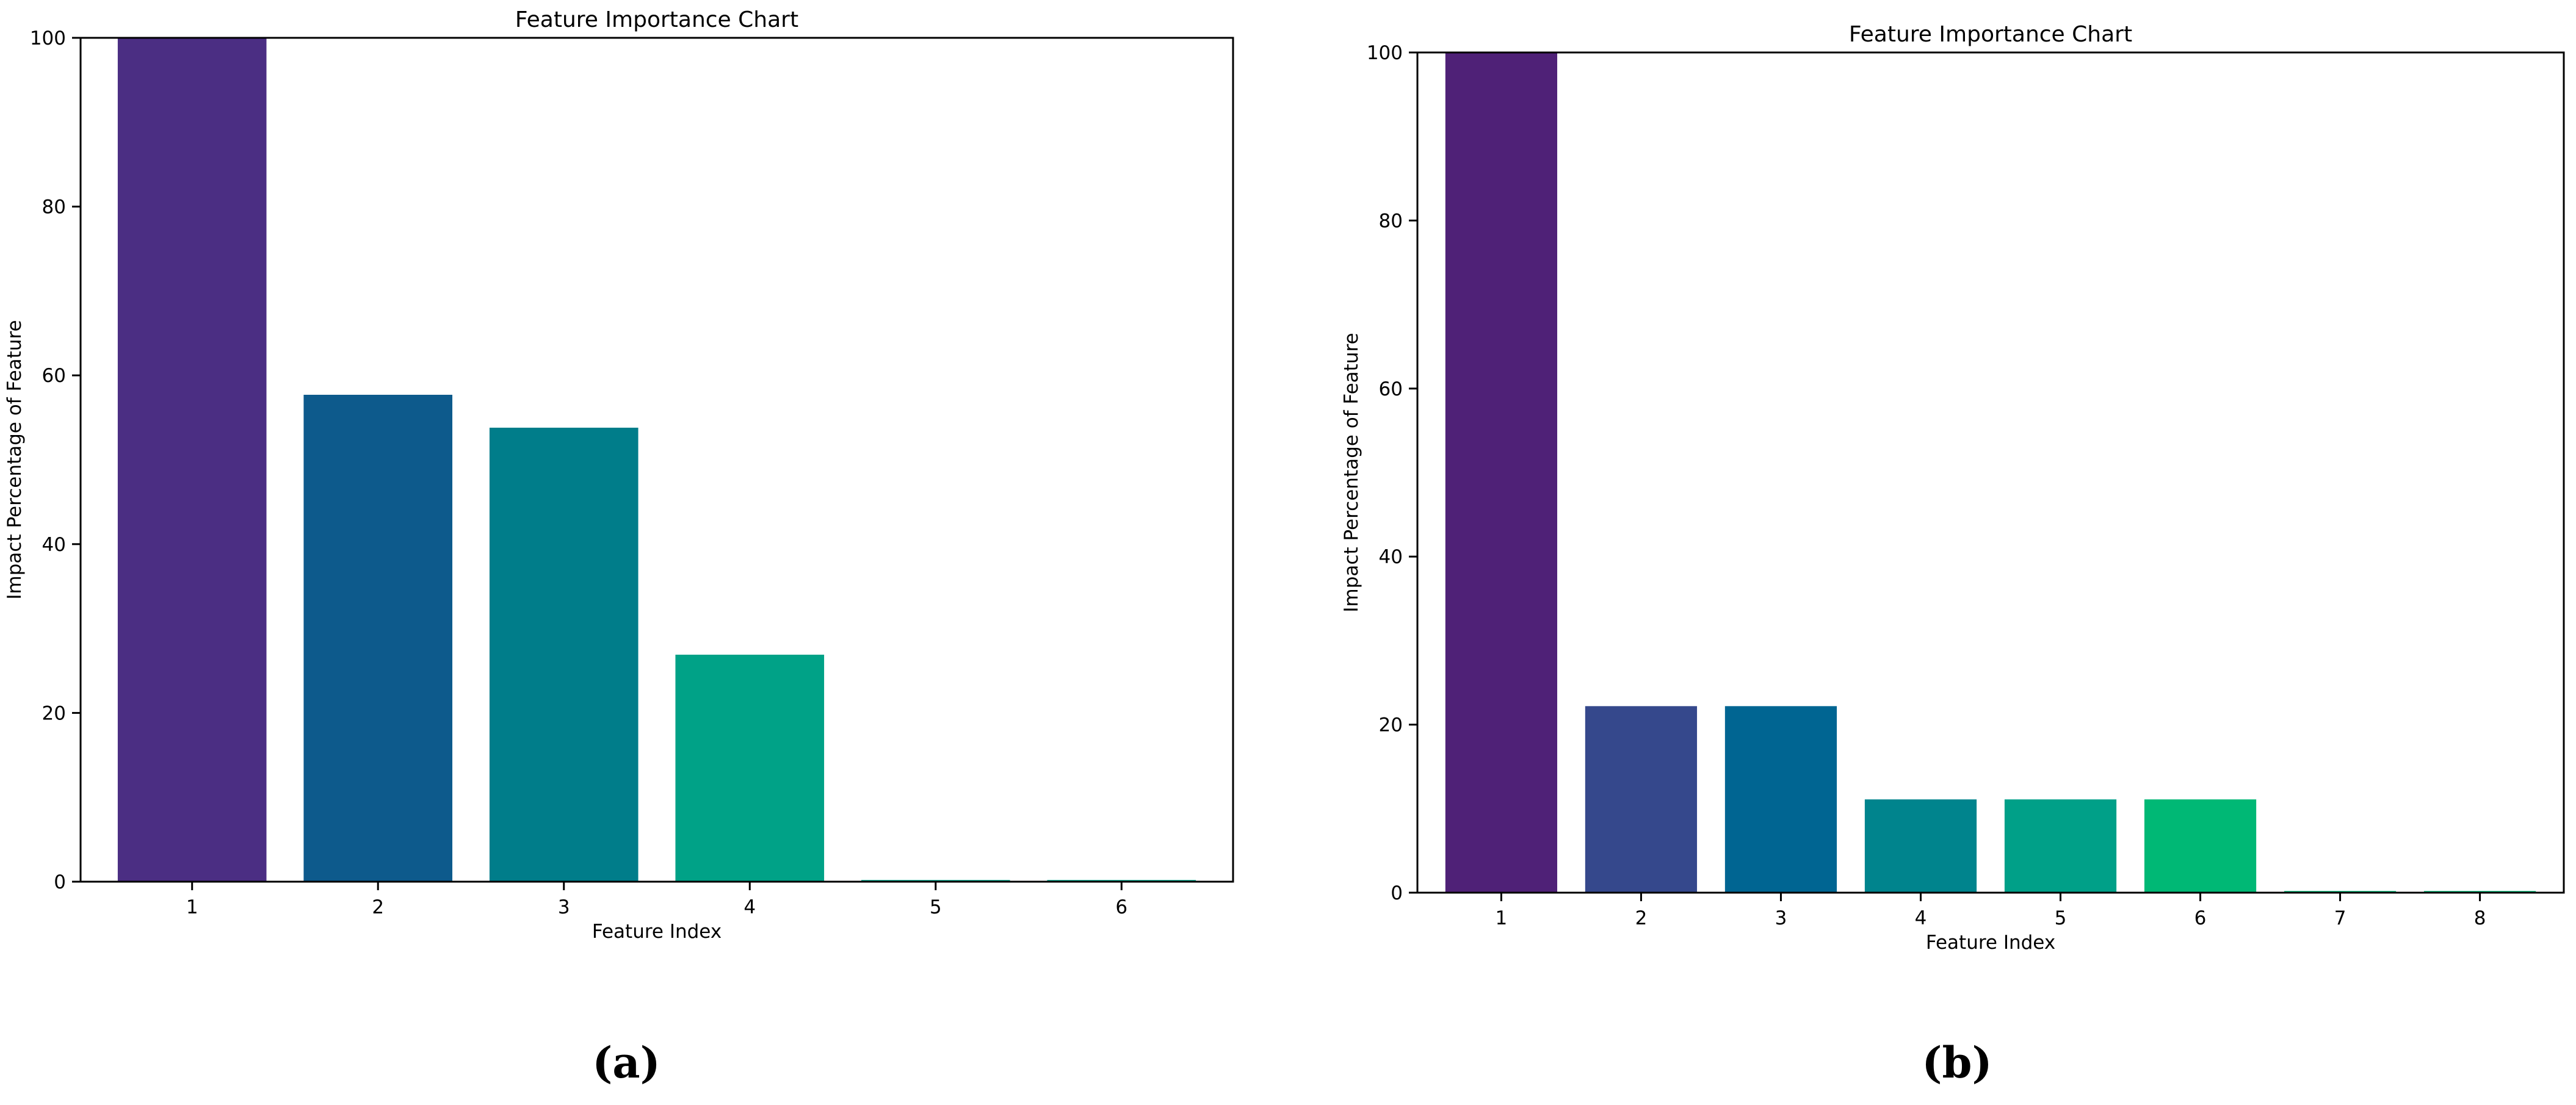 The height and width of the screenshot is (1105, 2576). What do you see at coordinates (2480, 918) in the screenshot?
I see `x-tick-label: 8` at bounding box center [2480, 918].